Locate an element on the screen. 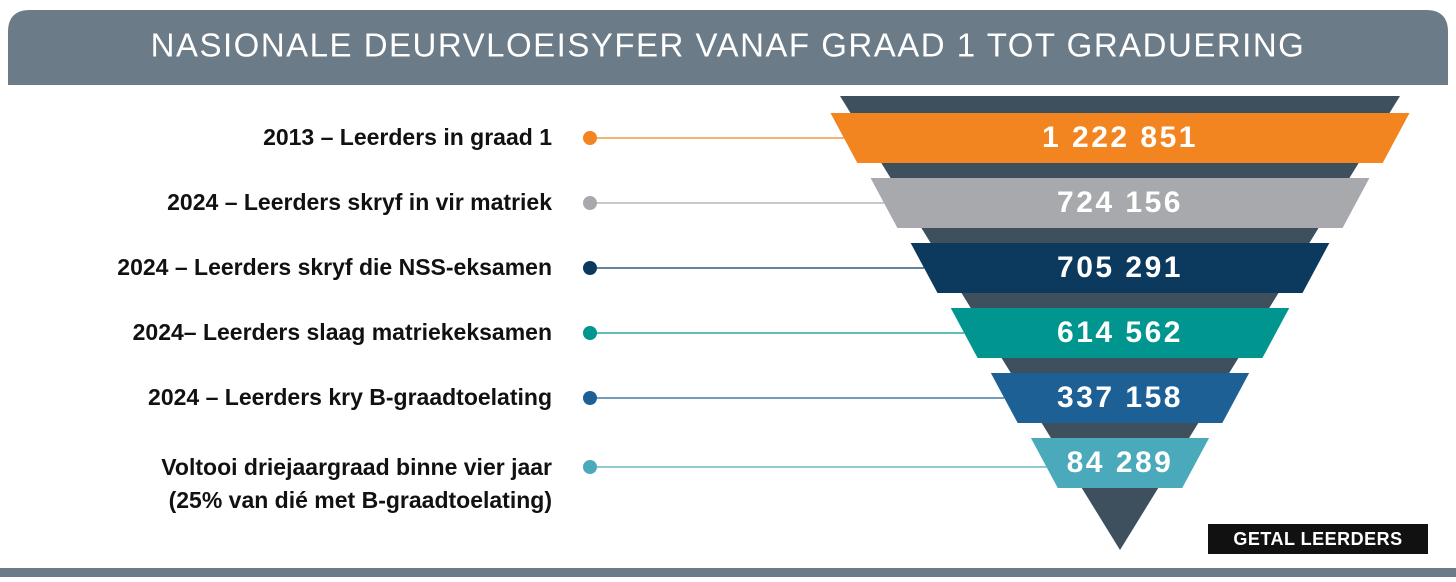  value-label: 614 562 is located at coordinates (1120, 332).